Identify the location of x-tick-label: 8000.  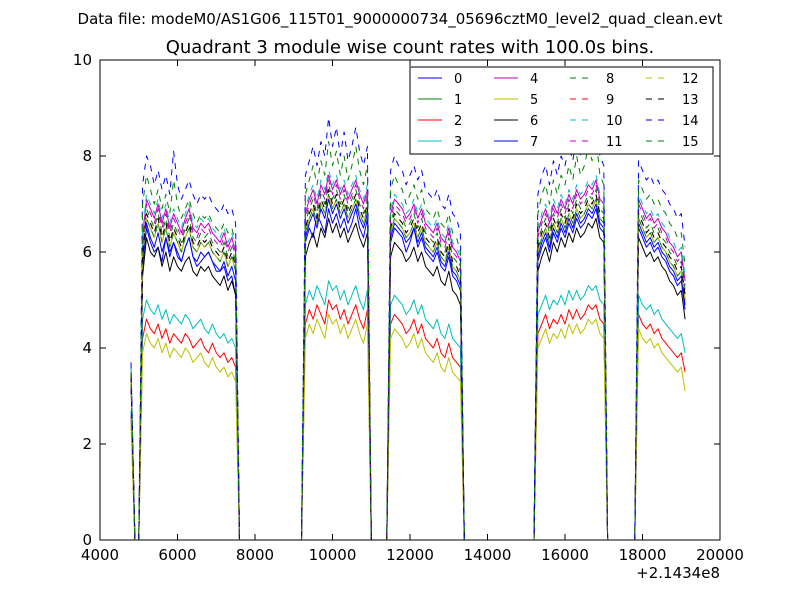
(255, 555).